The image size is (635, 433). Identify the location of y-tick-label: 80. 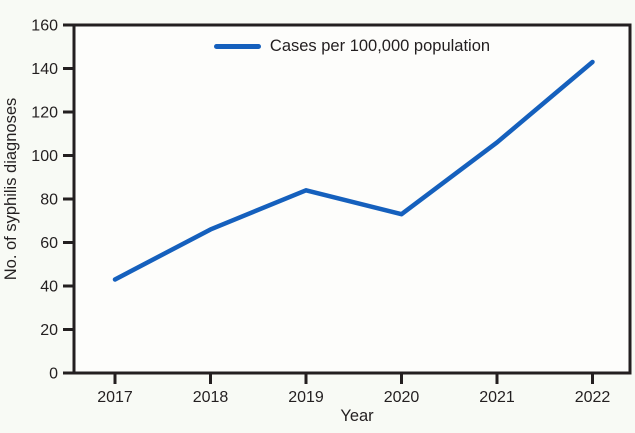
(49, 200).